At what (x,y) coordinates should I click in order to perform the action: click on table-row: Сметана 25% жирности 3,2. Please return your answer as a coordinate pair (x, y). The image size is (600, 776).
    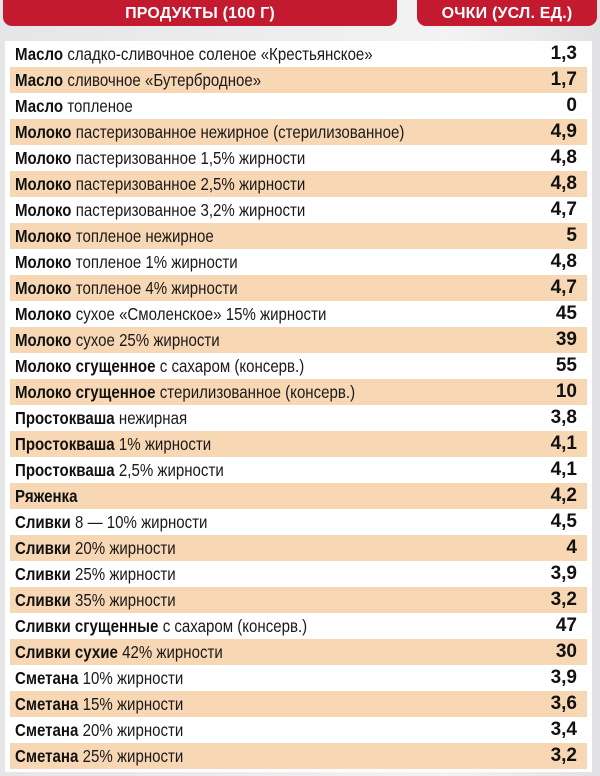
    Looking at the image, I should click on (298, 756).